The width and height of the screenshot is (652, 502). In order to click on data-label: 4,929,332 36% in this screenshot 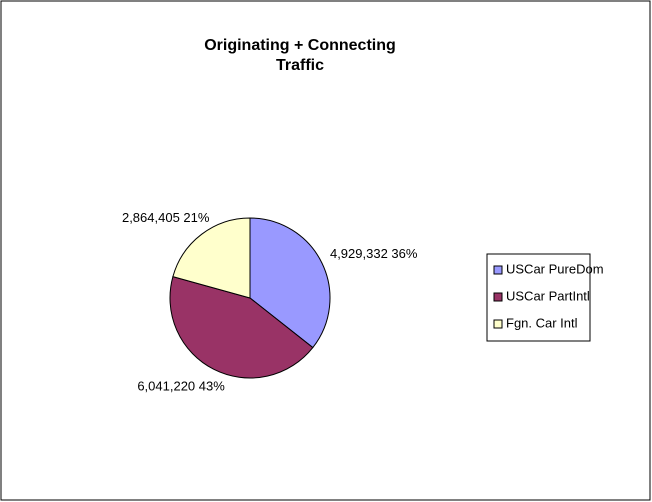, I will do `click(374, 253)`.